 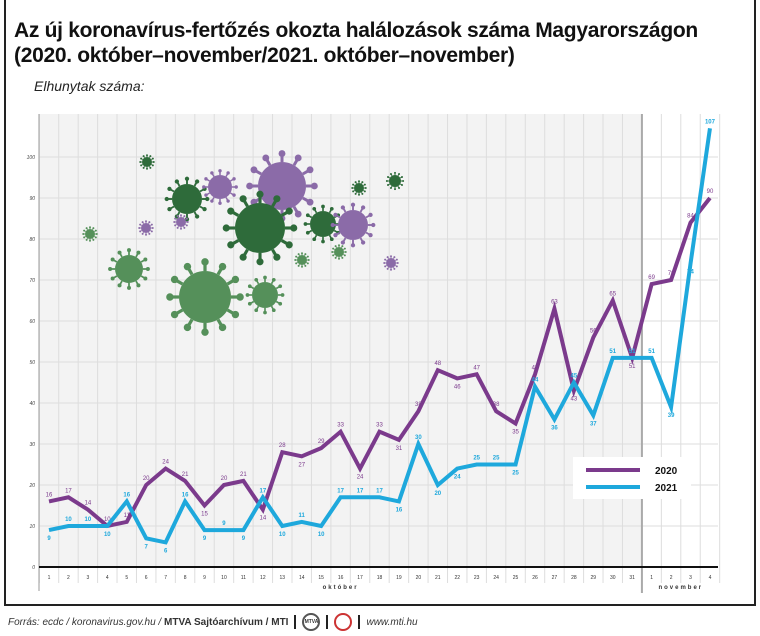 What do you see at coordinates (32, 240) in the screenshot?
I see `y-tick-label: 80` at bounding box center [32, 240].